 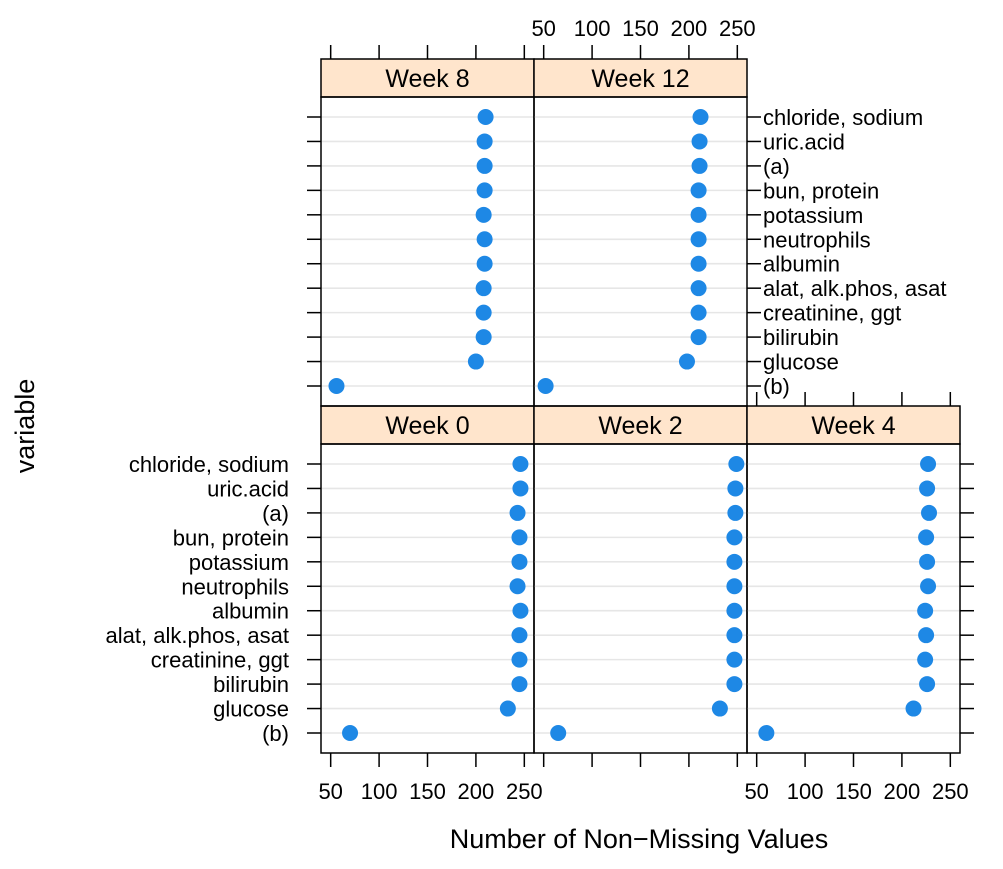 What do you see at coordinates (350, 733) in the screenshot?
I see `point-week-0-b` at bounding box center [350, 733].